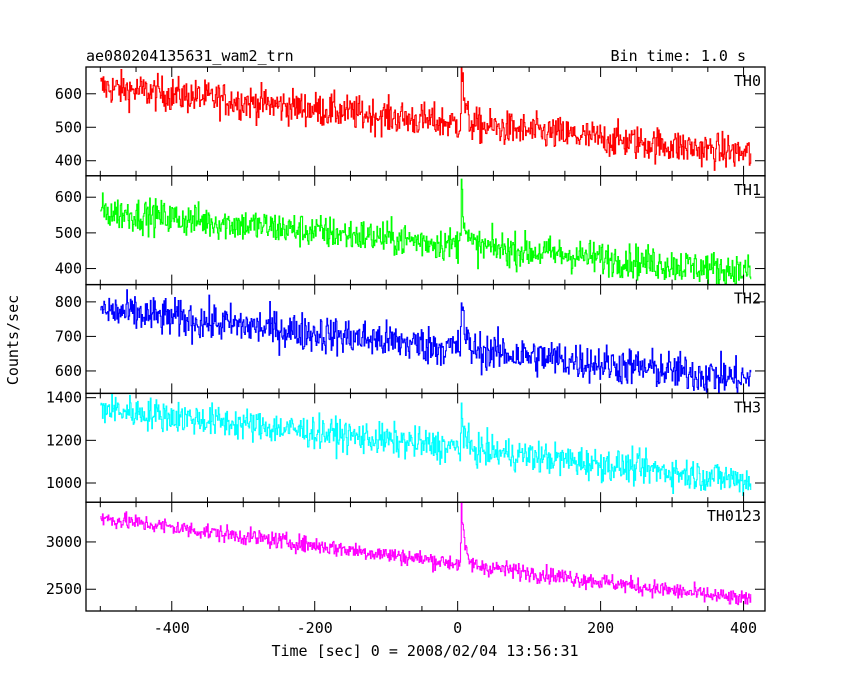 Image resolution: width=850 pixels, height=680 pixels. I want to click on panel-label-th2: TH2, so click(747, 299).